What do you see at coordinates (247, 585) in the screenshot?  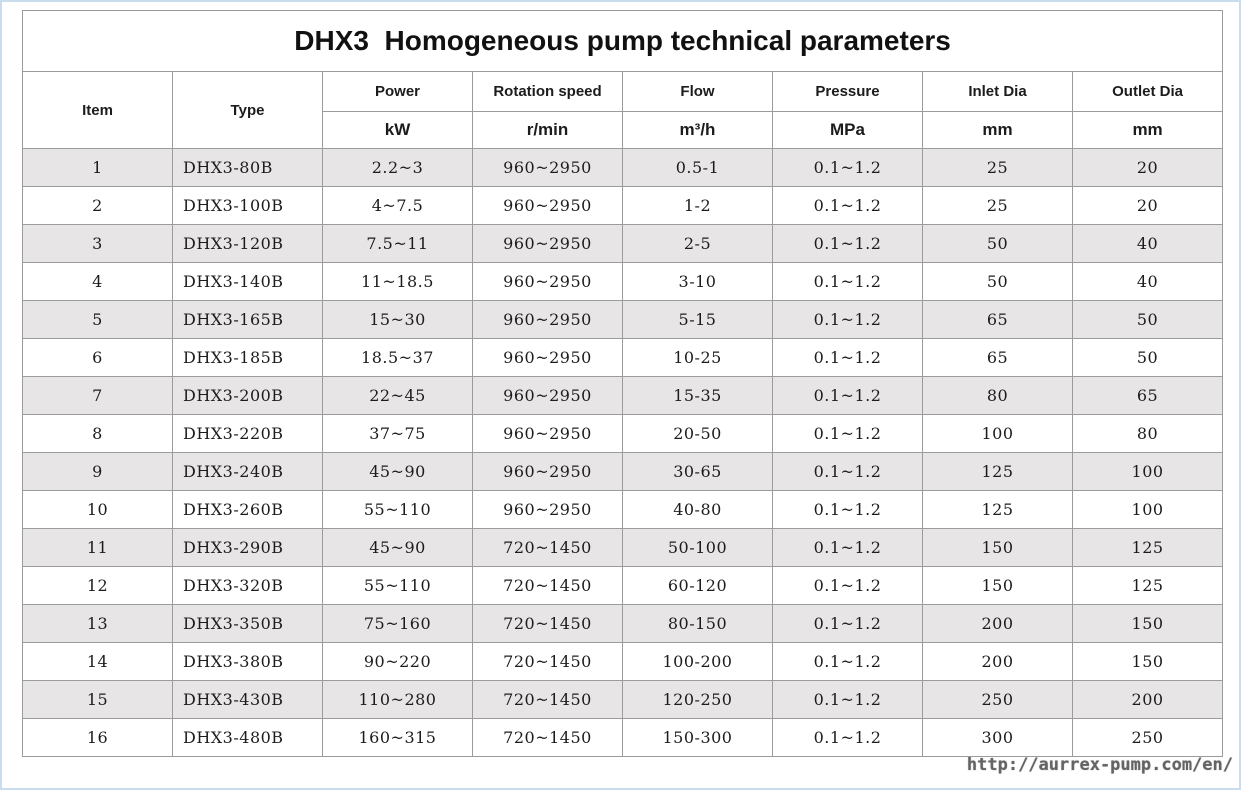 I see `cell-type: DHX3-320B` at bounding box center [247, 585].